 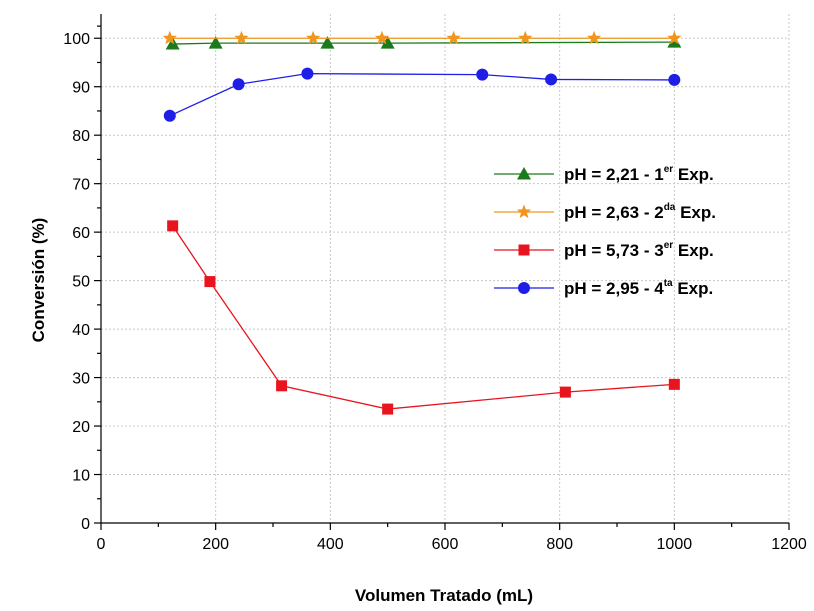 I want to click on legend-marker-circle, so click(x=524, y=288).